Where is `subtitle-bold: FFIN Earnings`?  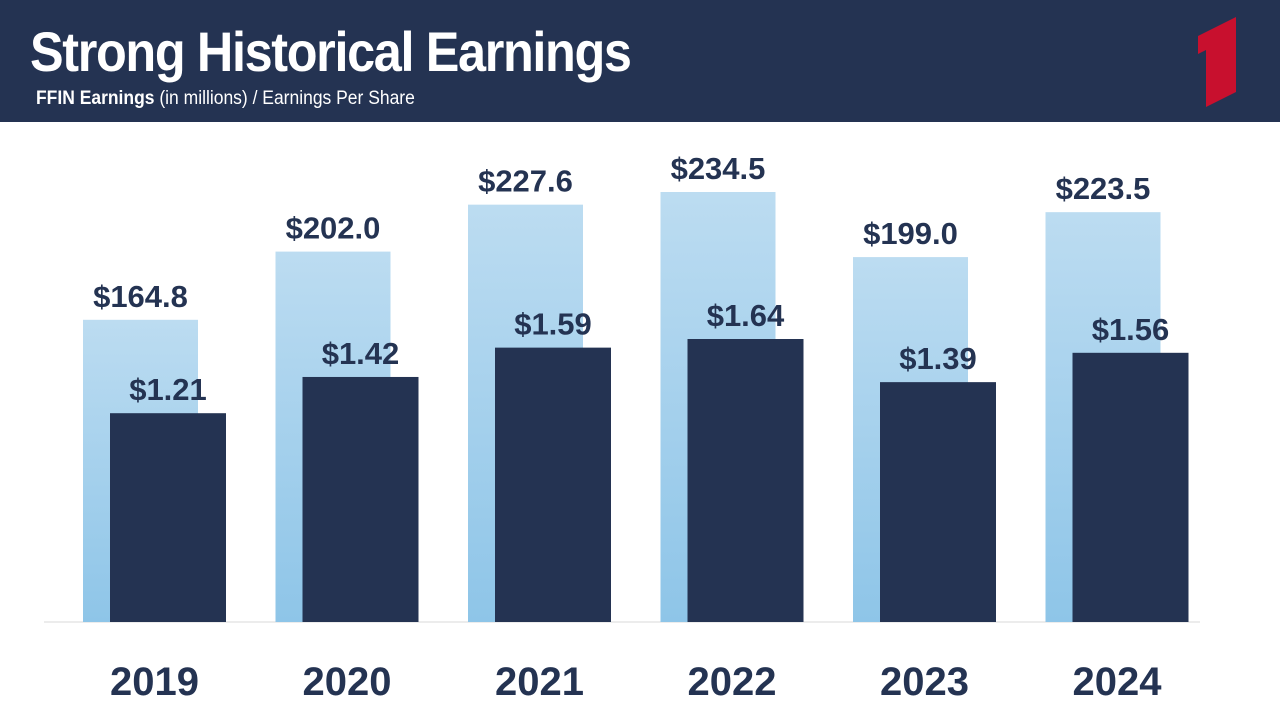 subtitle-bold: FFIN Earnings is located at coordinates (95, 98).